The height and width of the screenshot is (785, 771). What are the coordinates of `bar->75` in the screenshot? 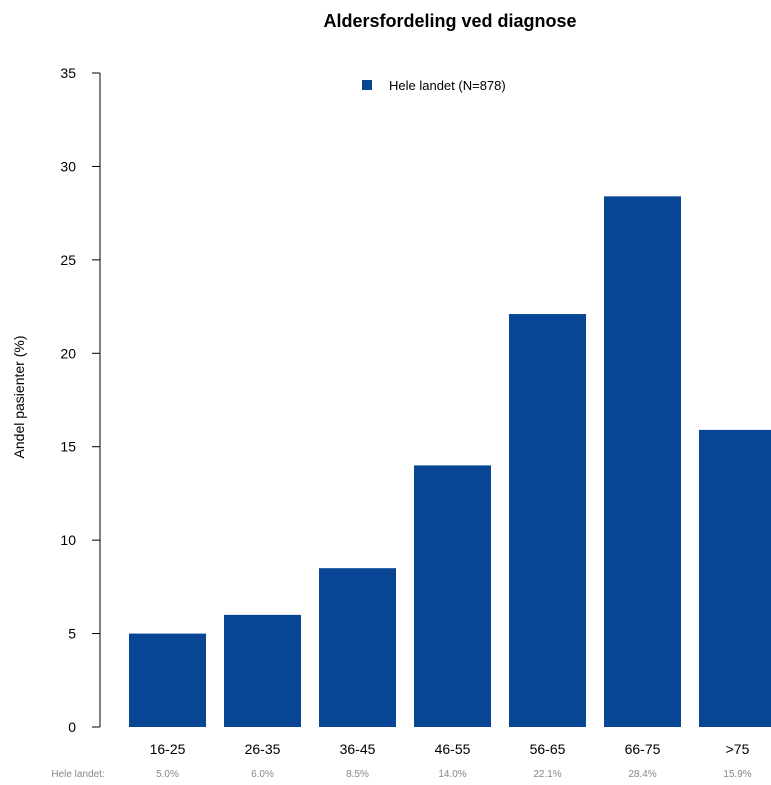 It's located at (735, 578).